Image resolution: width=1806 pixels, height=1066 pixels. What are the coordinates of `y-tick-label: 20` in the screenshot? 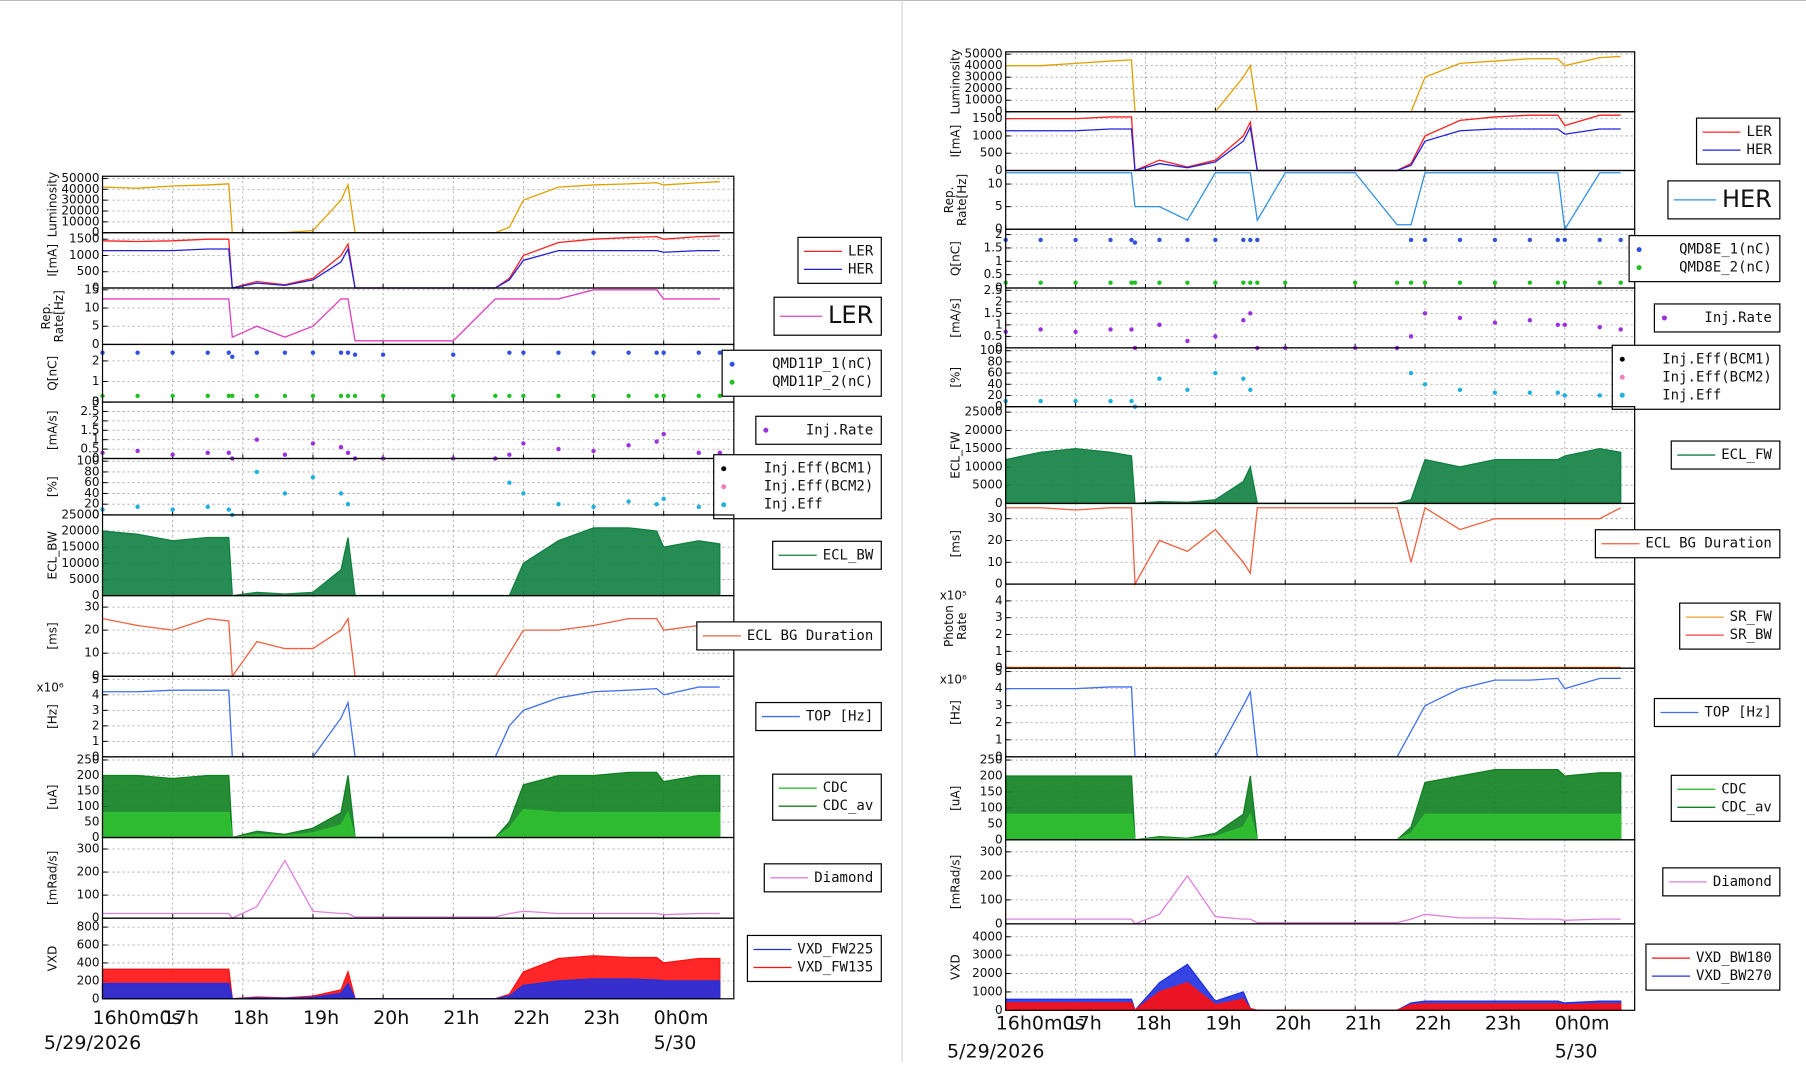 It's located at (91, 630).